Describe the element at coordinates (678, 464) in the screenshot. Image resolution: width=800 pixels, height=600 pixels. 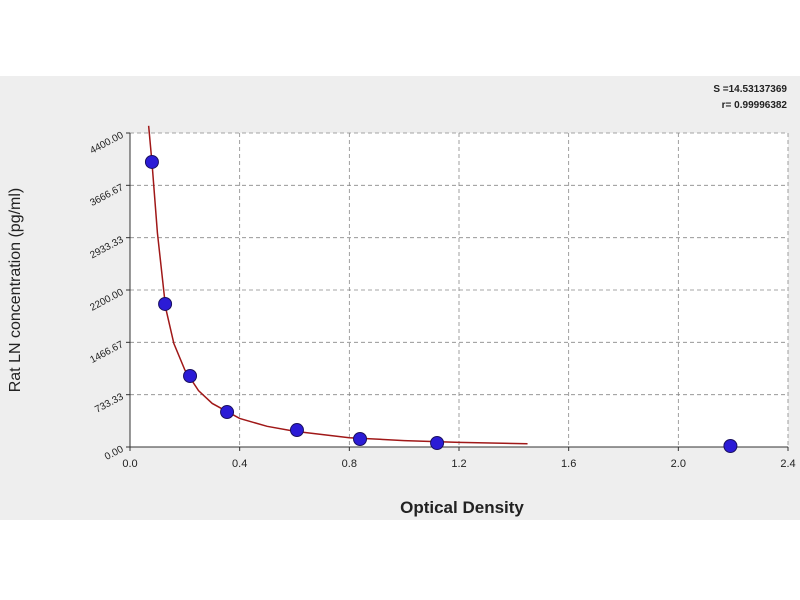
I see `x-tick-label: 2.0` at that location.